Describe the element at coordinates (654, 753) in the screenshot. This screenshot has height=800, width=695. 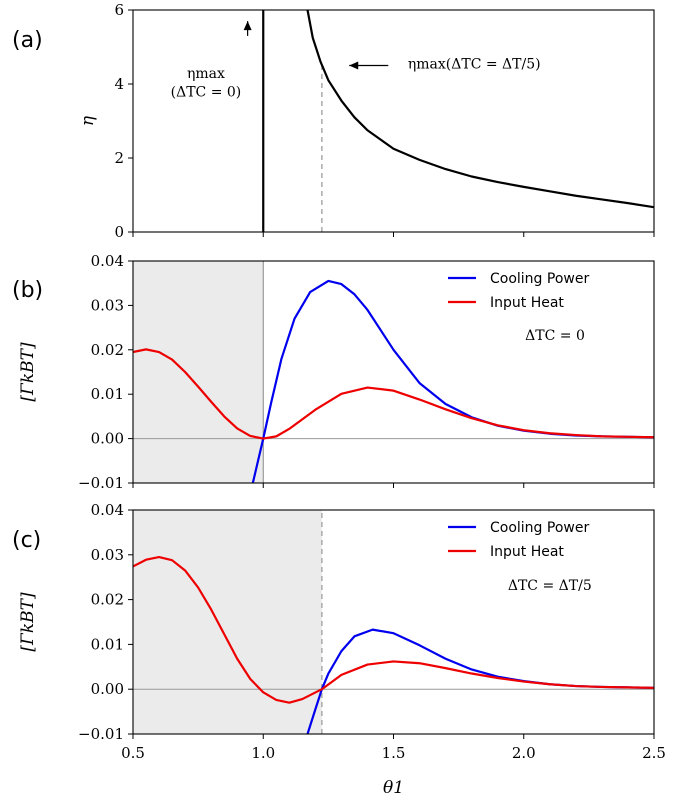
I see `x-tick-label: 2.5` at that location.